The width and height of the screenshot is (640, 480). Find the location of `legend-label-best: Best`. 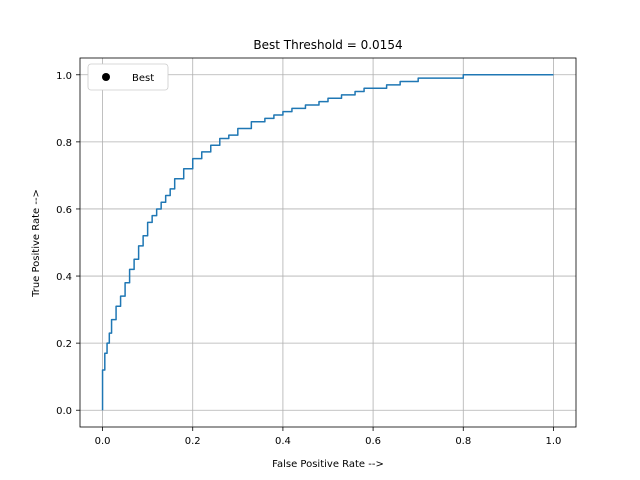

legend-label-best: Best is located at coordinates (143, 78).